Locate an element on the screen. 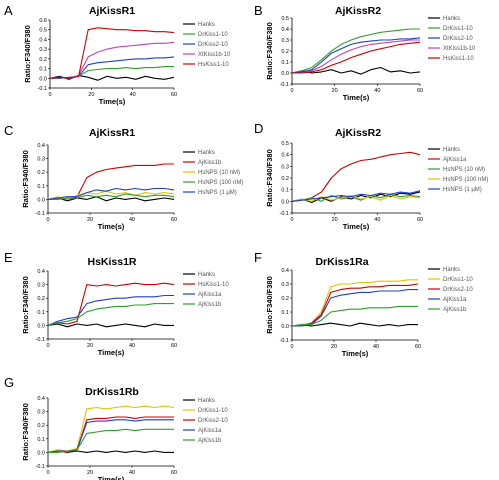  panel-f-legend-entry-1: DrKiss1-10 is located at coordinates (458, 280).